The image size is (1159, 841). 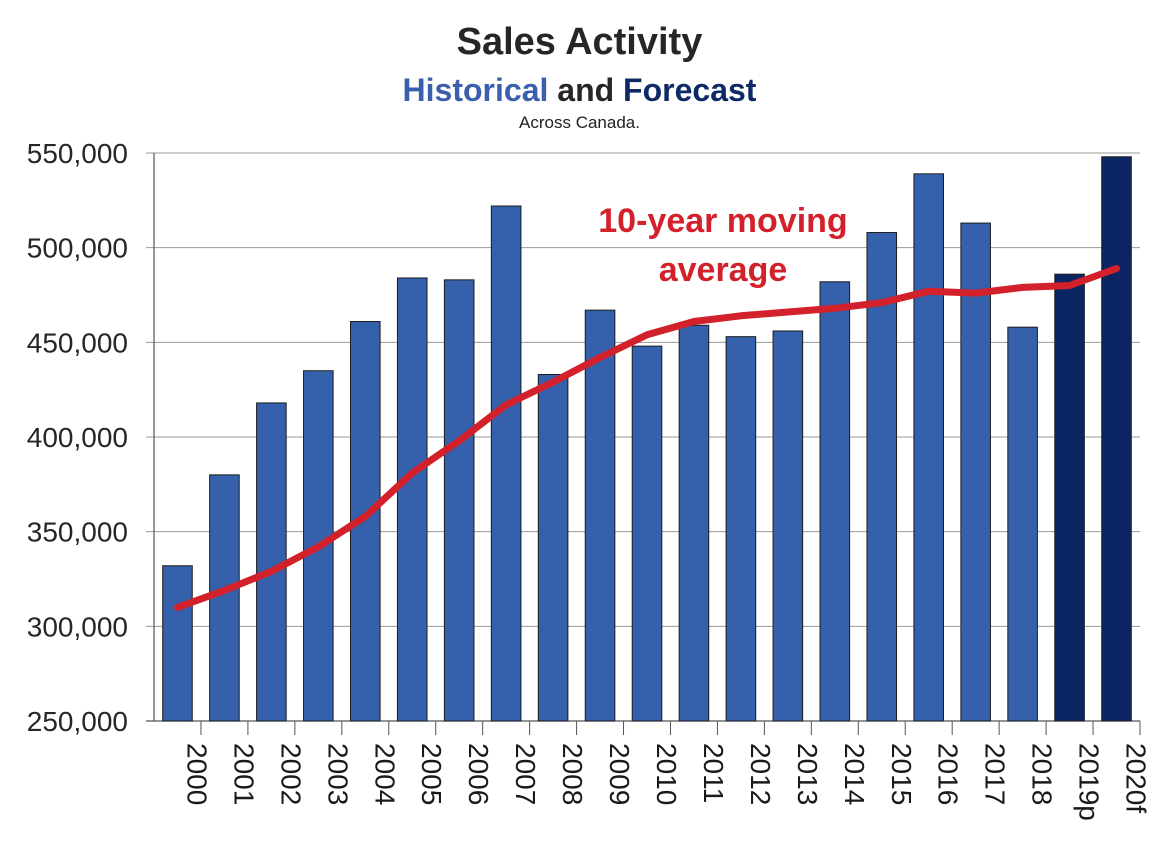 What do you see at coordinates (579, 42) in the screenshot?
I see `chart-title: Sales Activity` at bounding box center [579, 42].